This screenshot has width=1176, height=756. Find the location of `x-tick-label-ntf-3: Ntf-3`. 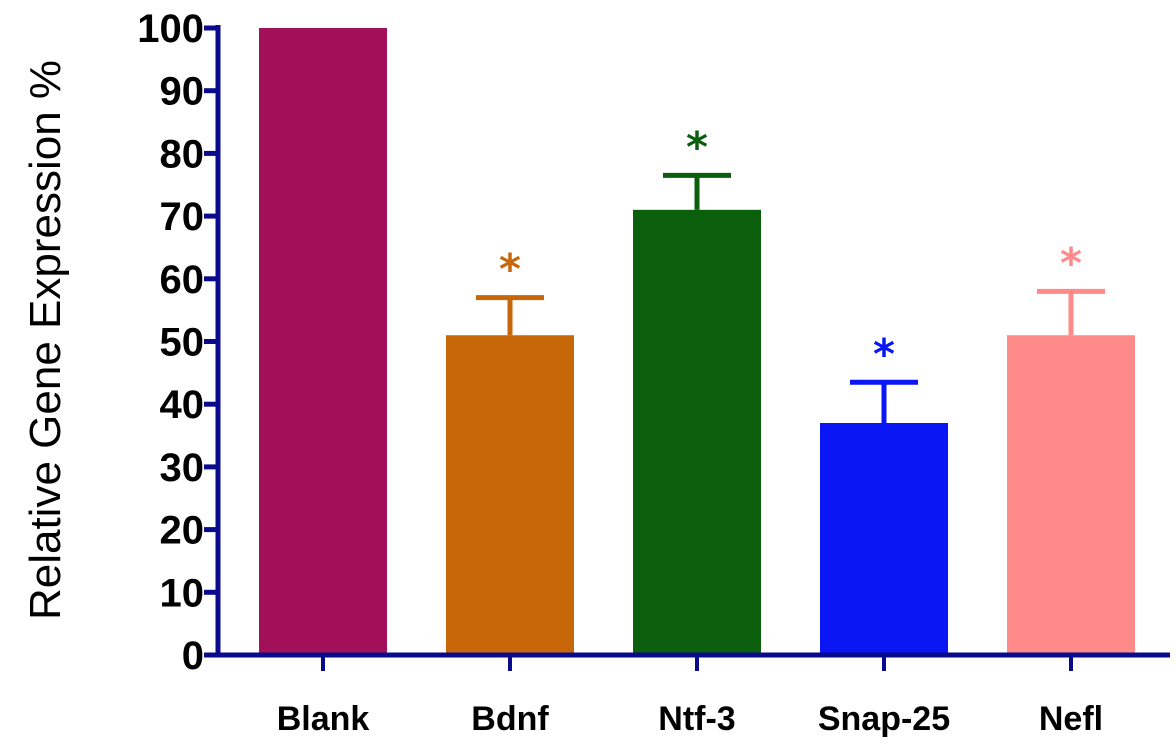

x-tick-label-ntf-3: Ntf-3 is located at coordinates (696, 719).